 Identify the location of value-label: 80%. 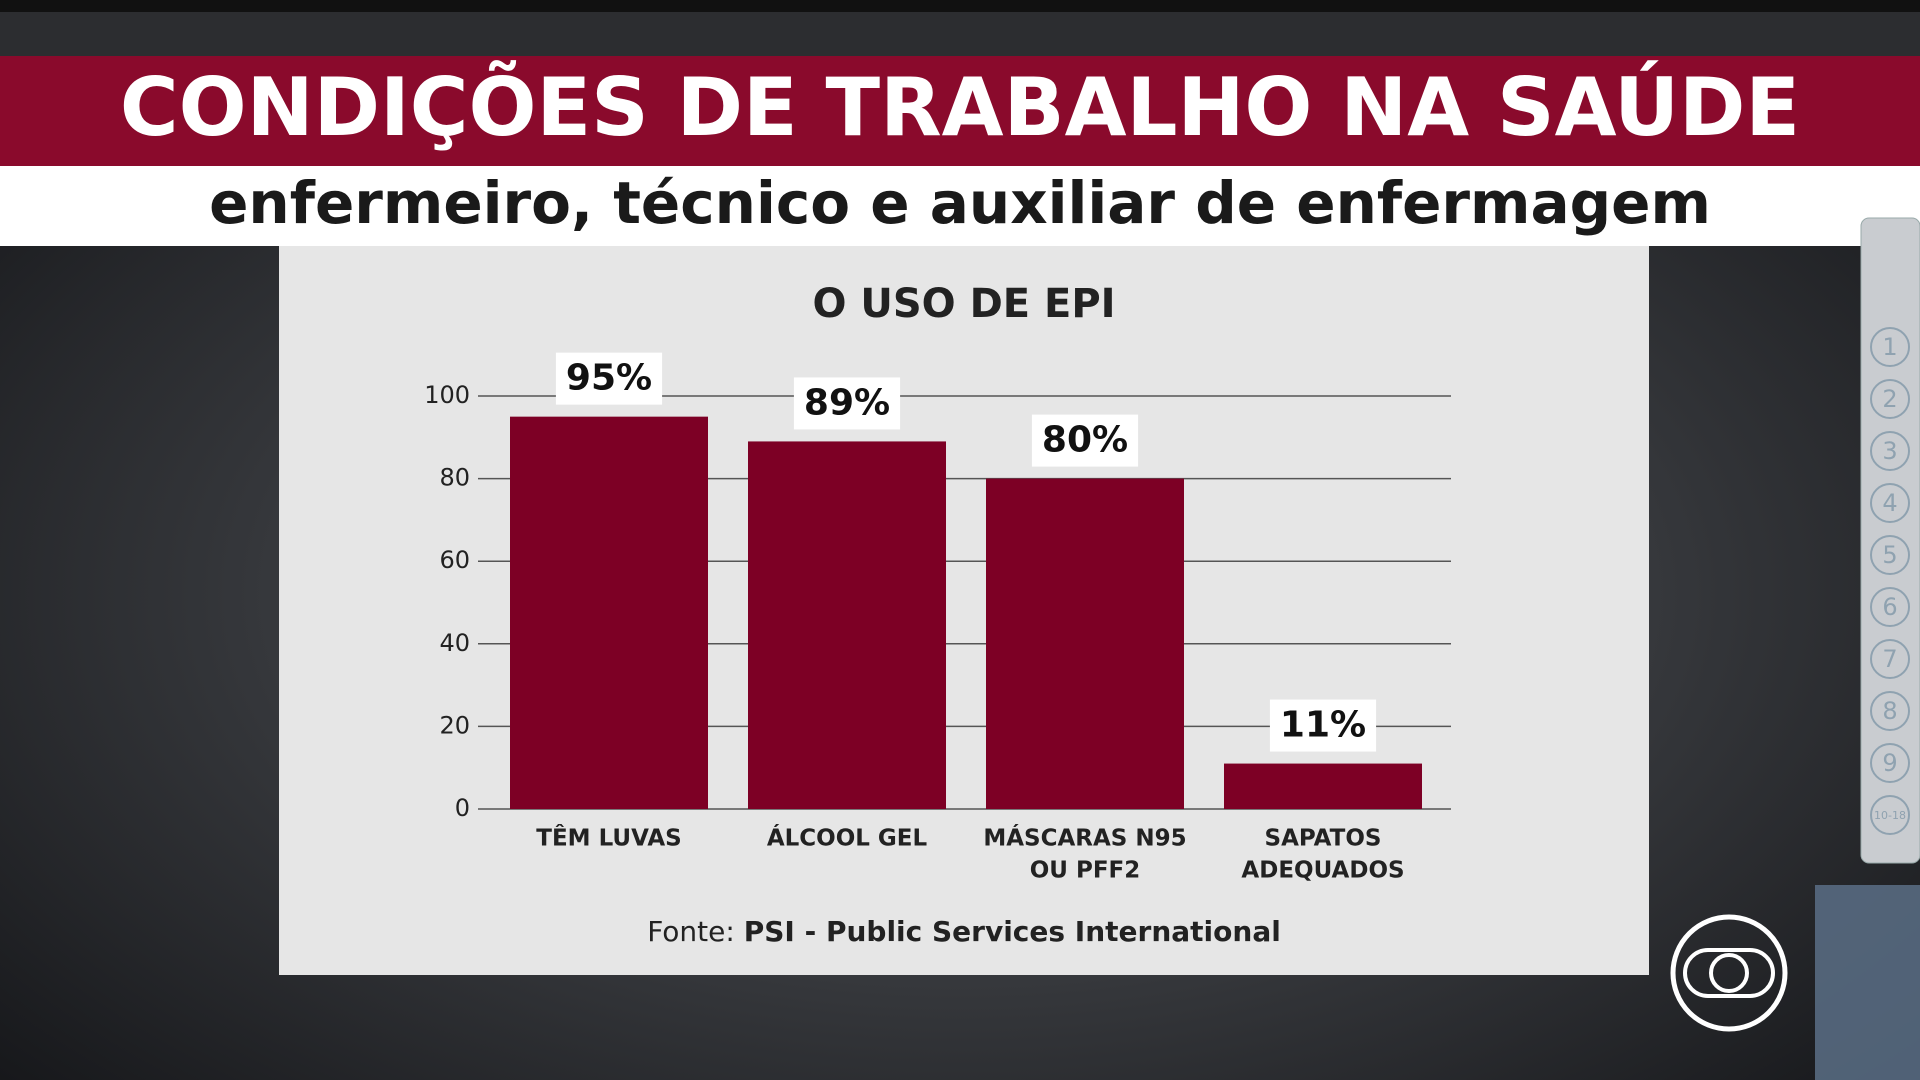
(1085, 440).